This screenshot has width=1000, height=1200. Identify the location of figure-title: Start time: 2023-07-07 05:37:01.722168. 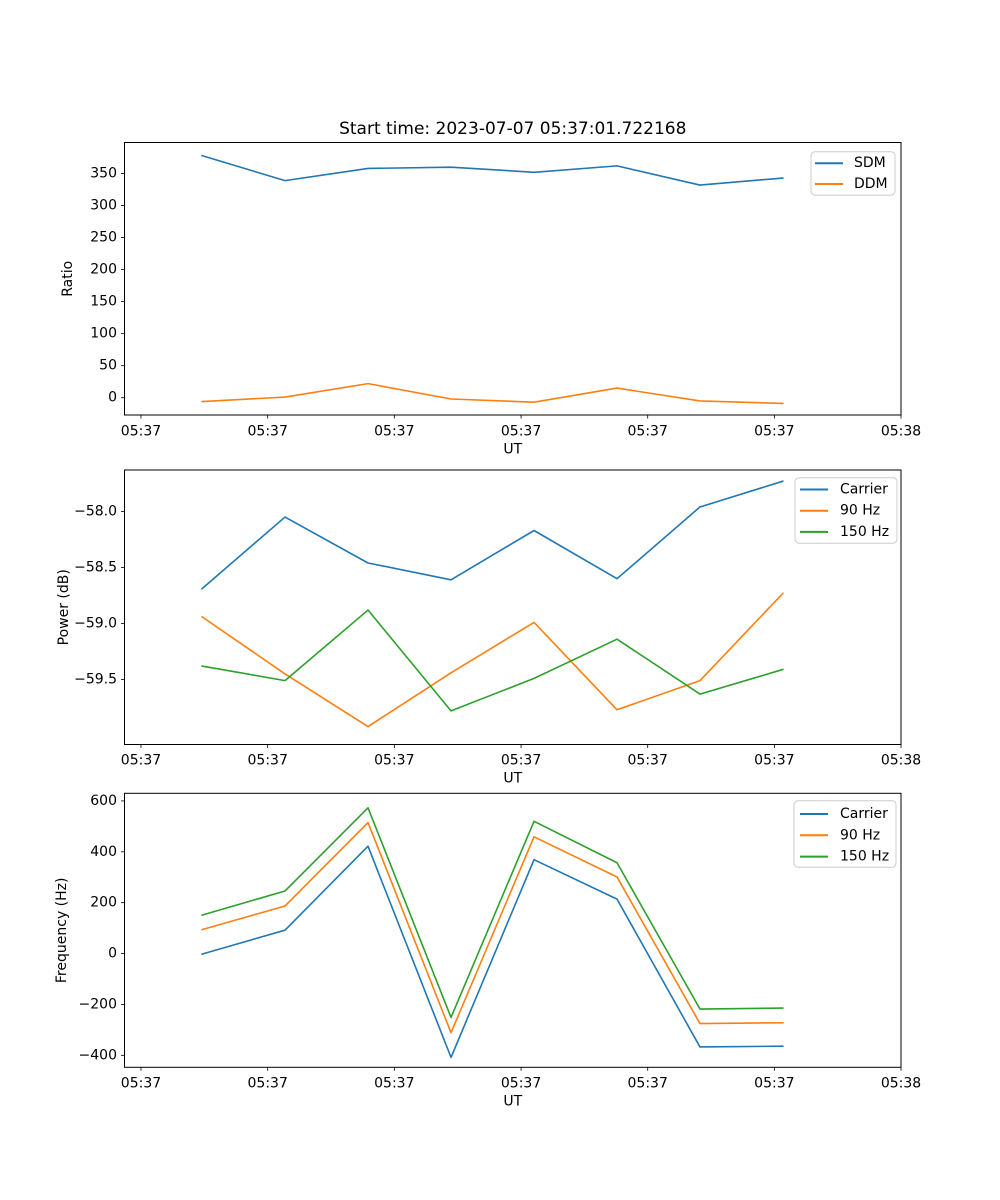
(513, 129).